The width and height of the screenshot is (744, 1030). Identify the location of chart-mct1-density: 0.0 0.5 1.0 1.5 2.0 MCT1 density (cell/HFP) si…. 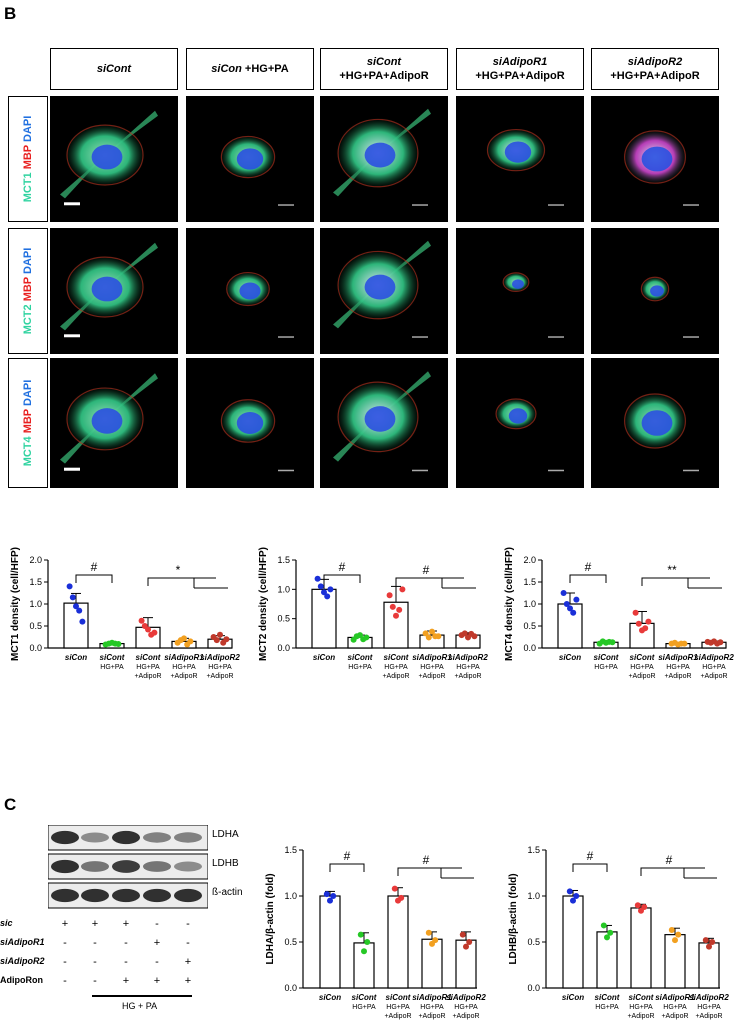
(125, 613).